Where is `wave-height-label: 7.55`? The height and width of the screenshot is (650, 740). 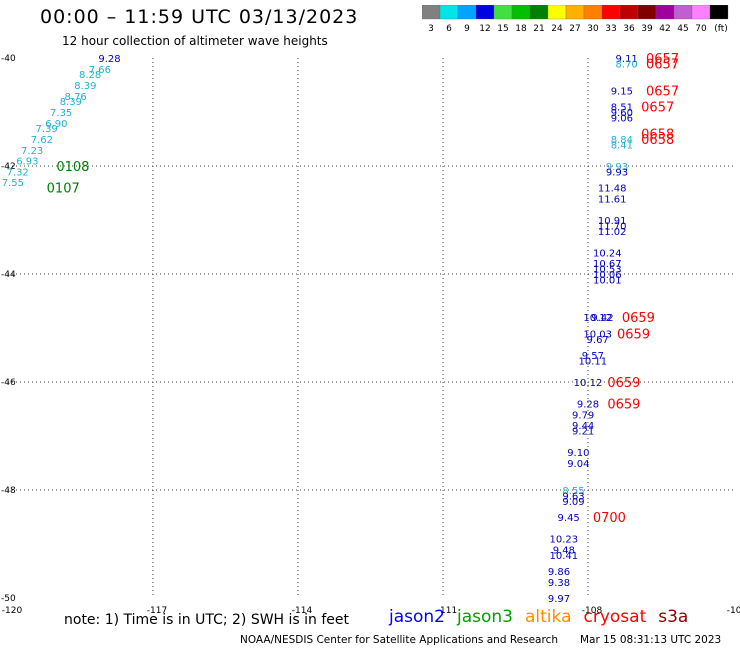
wave-height-label: 7.55 is located at coordinates (13, 183).